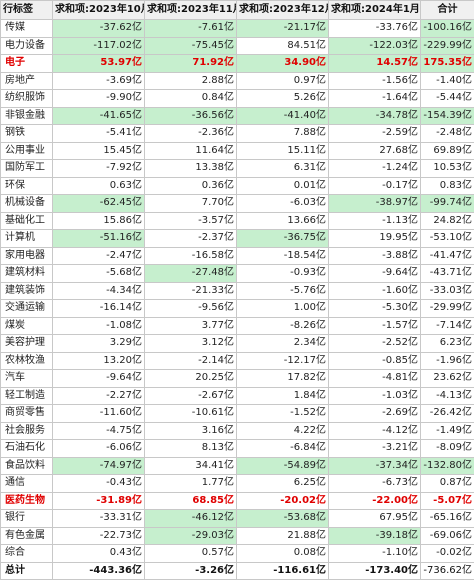 The image size is (474, 580). What do you see at coordinates (191, 46) in the screenshot?
I see `value-cell: -75.45亿` at bounding box center [191, 46].